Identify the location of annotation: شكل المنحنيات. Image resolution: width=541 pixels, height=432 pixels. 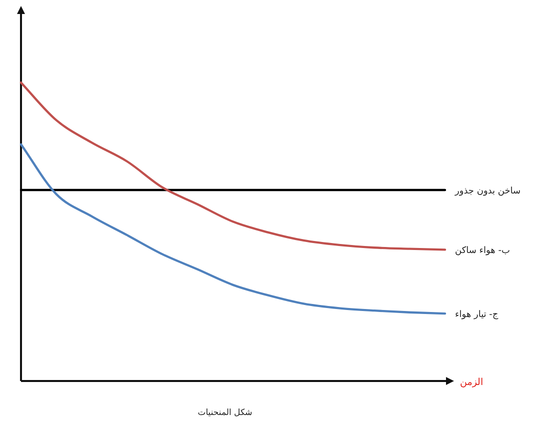
(225, 413).